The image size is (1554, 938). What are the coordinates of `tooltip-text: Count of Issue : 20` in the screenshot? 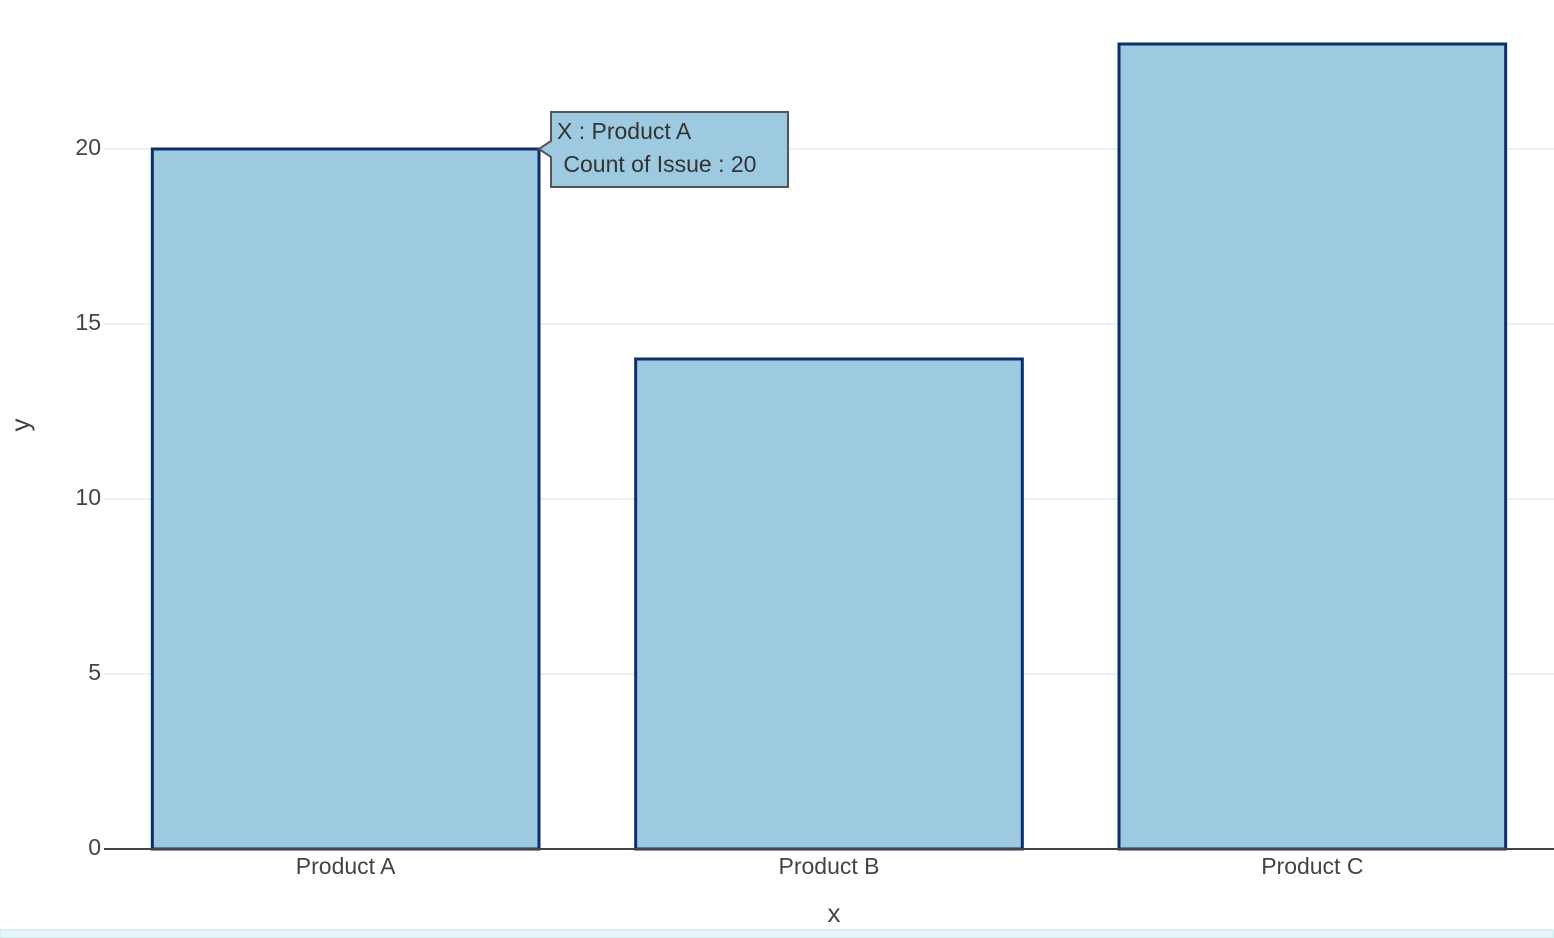 It's located at (656, 164).